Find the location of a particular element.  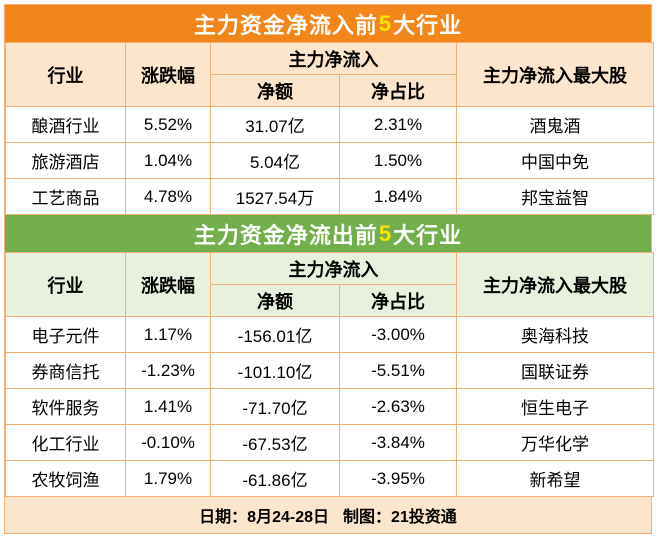

industry-cell: 化工行业 is located at coordinates (65, 442).